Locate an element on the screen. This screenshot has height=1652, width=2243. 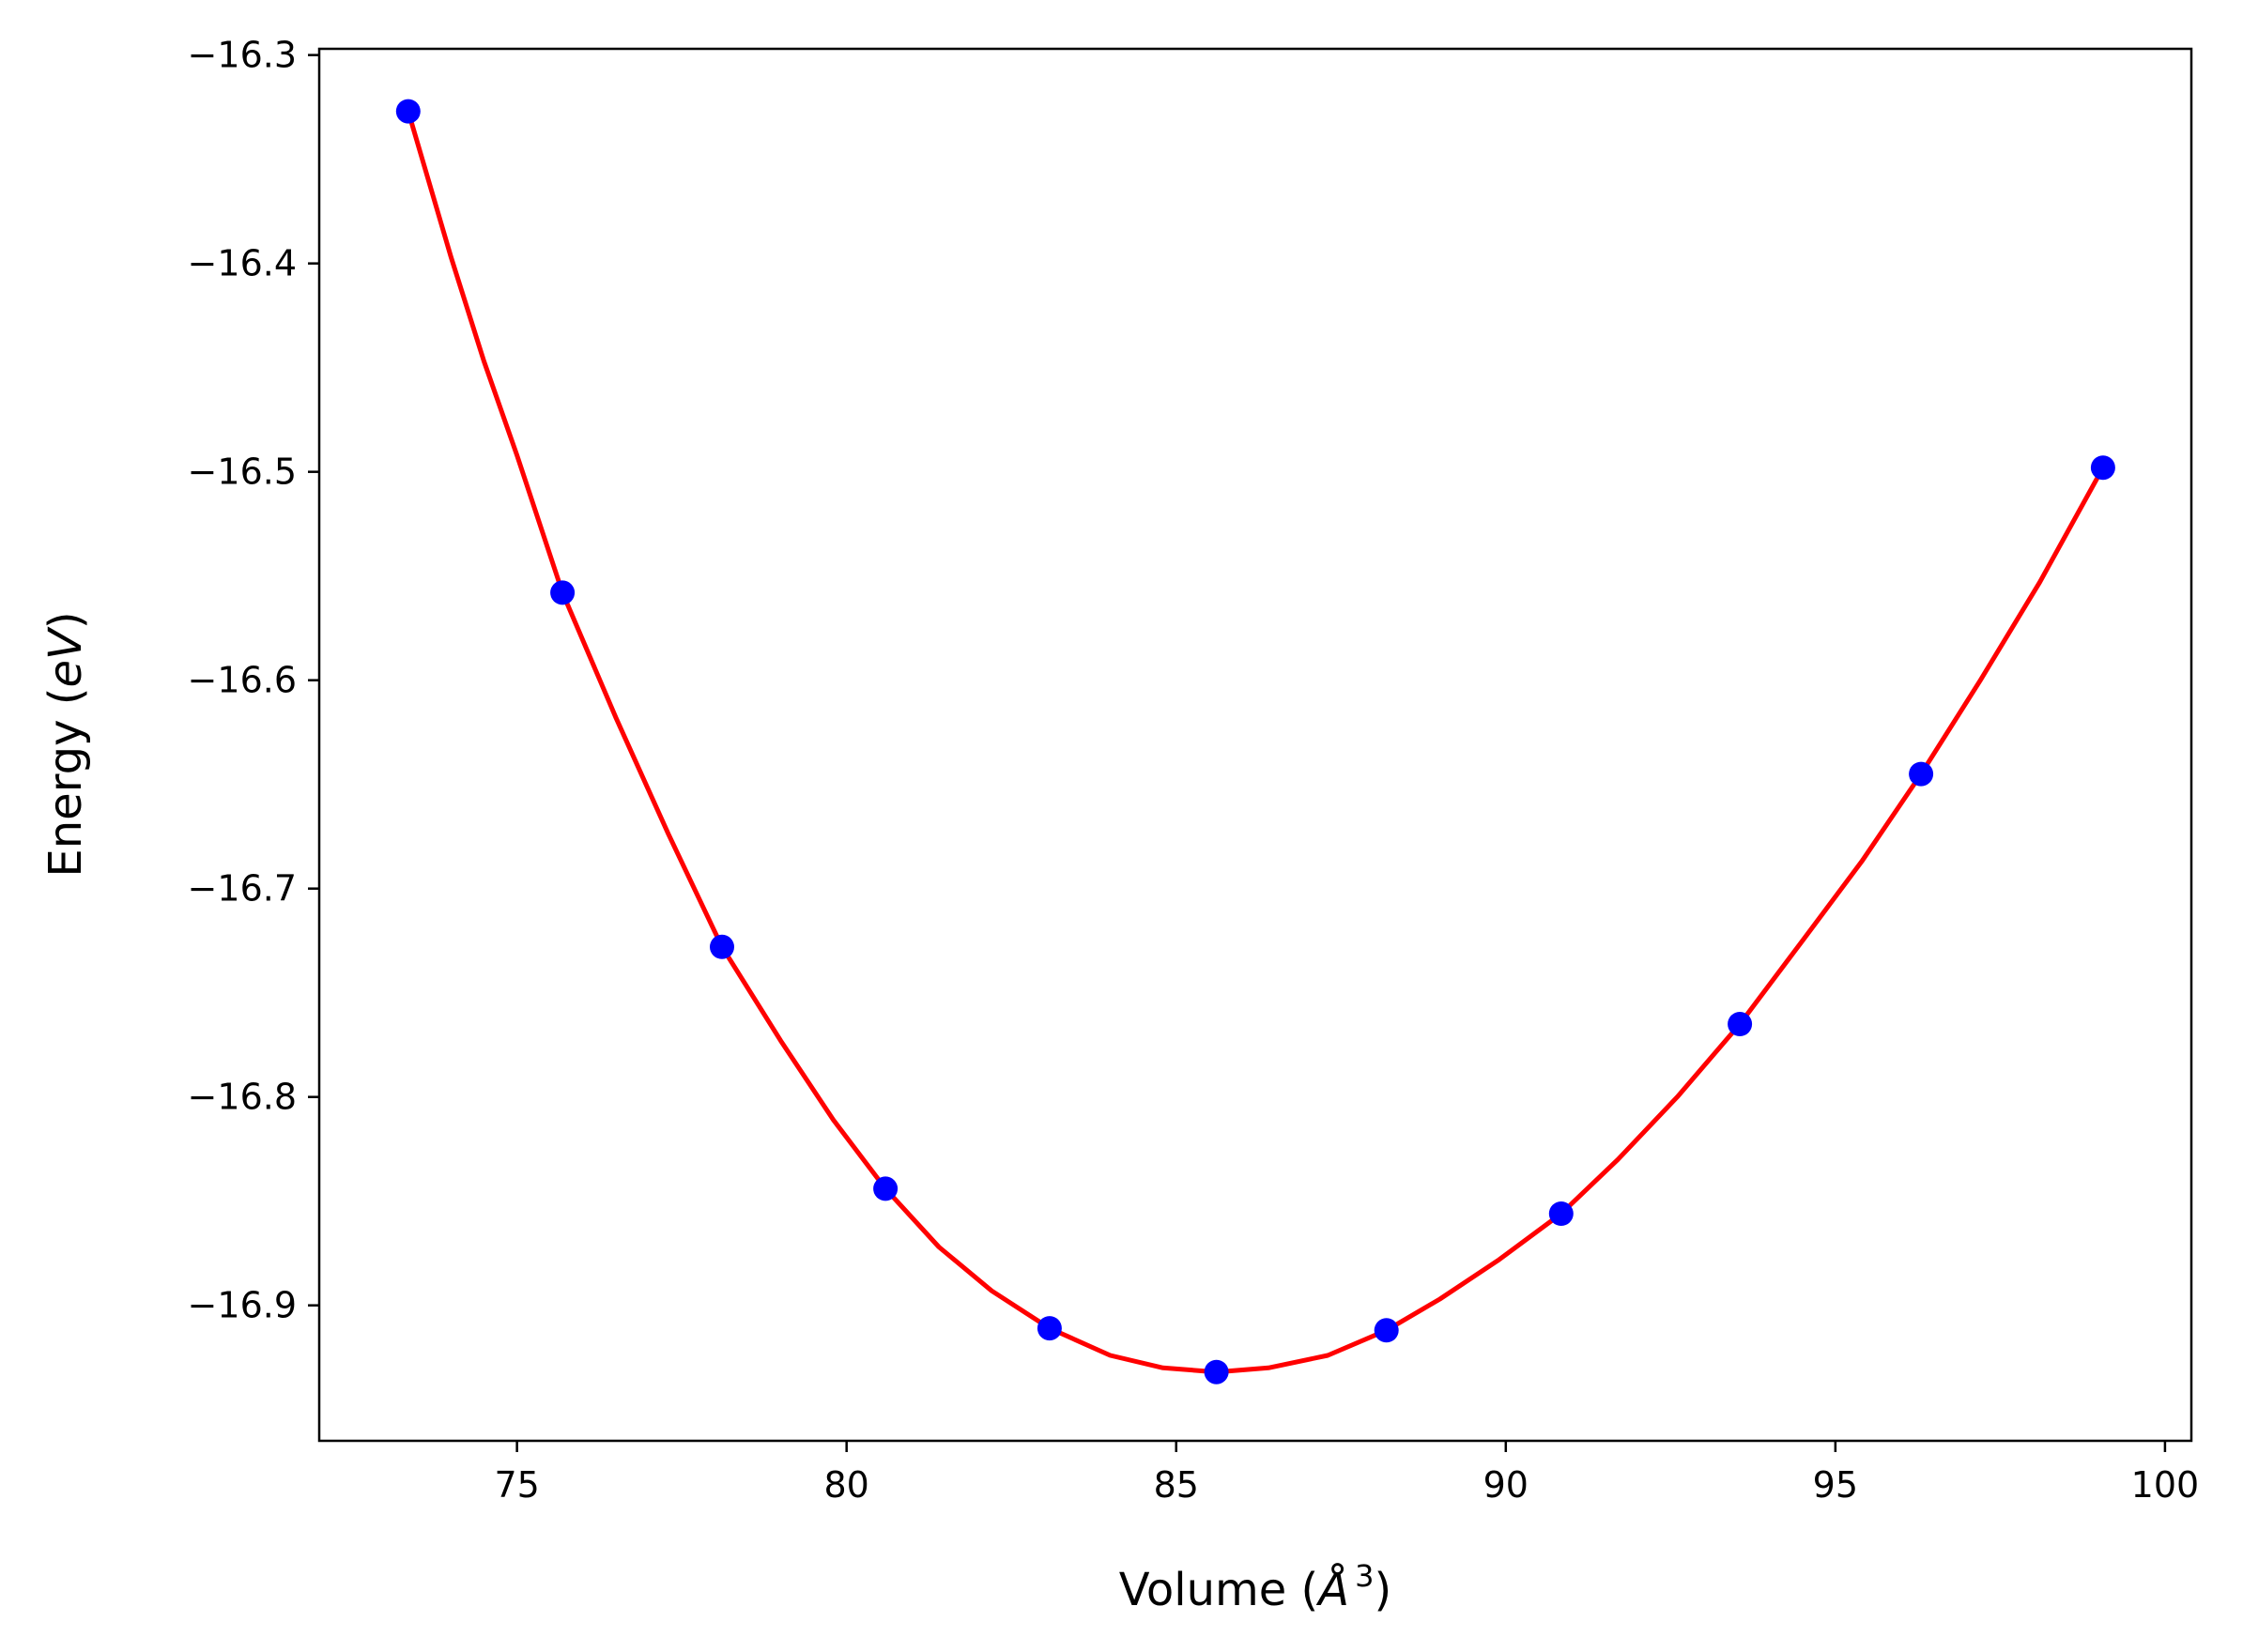
x-axis-label-exponent: 3 is located at coordinates (1365, 1576).